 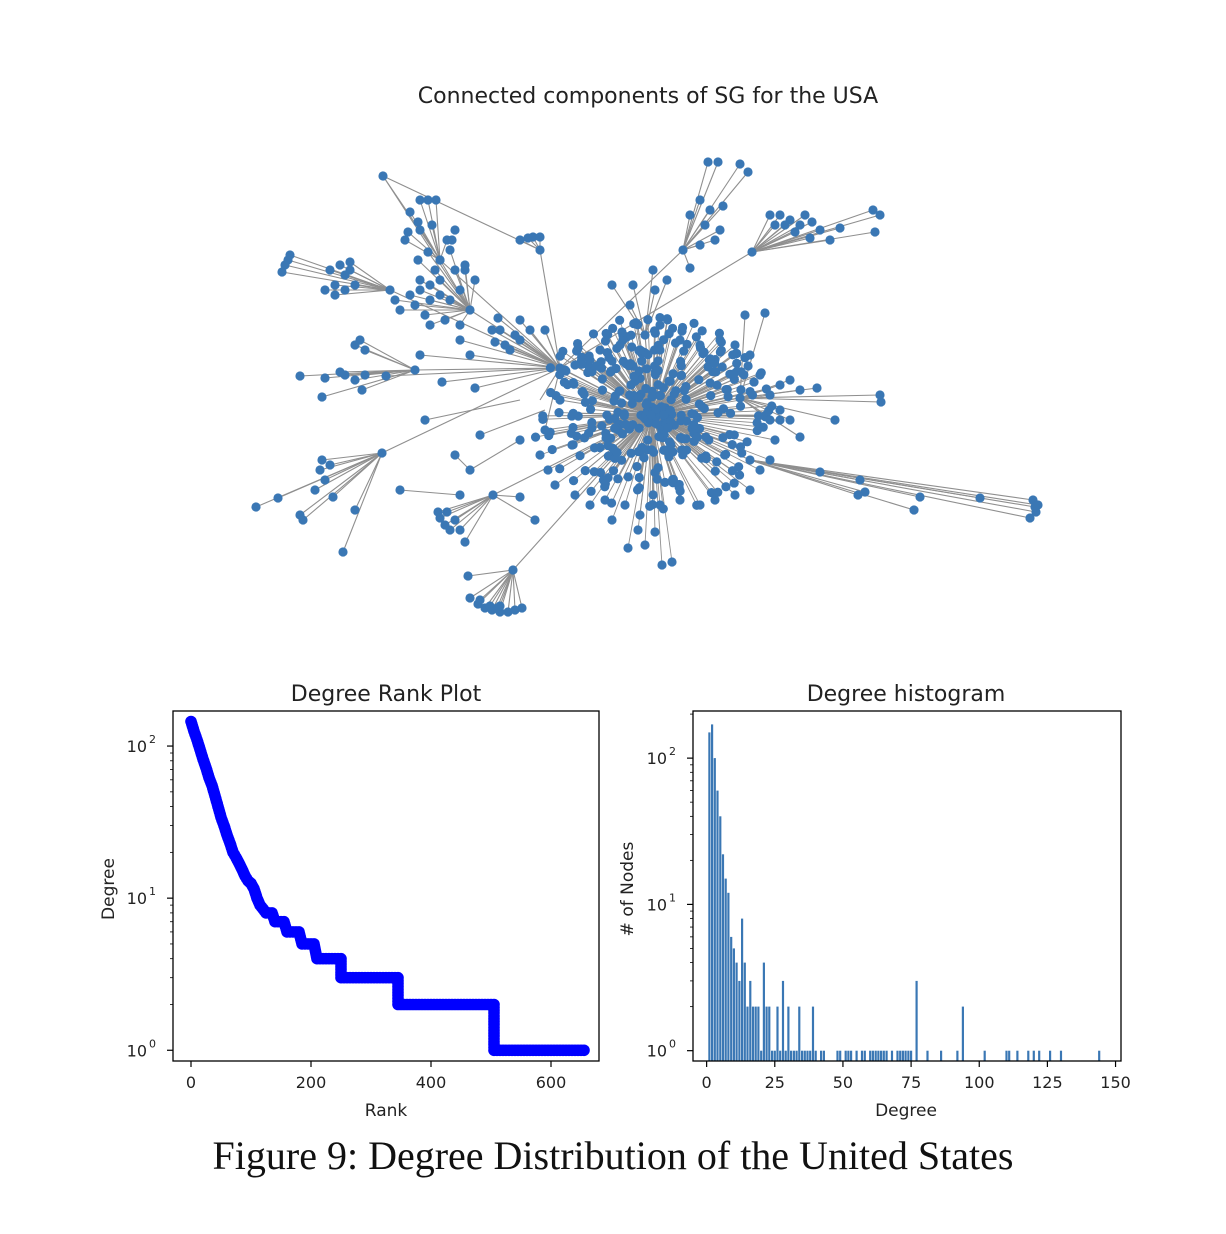 What do you see at coordinates (672, 751) in the screenshot?
I see `hist-y-tick-exponent: 2` at bounding box center [672, 751].